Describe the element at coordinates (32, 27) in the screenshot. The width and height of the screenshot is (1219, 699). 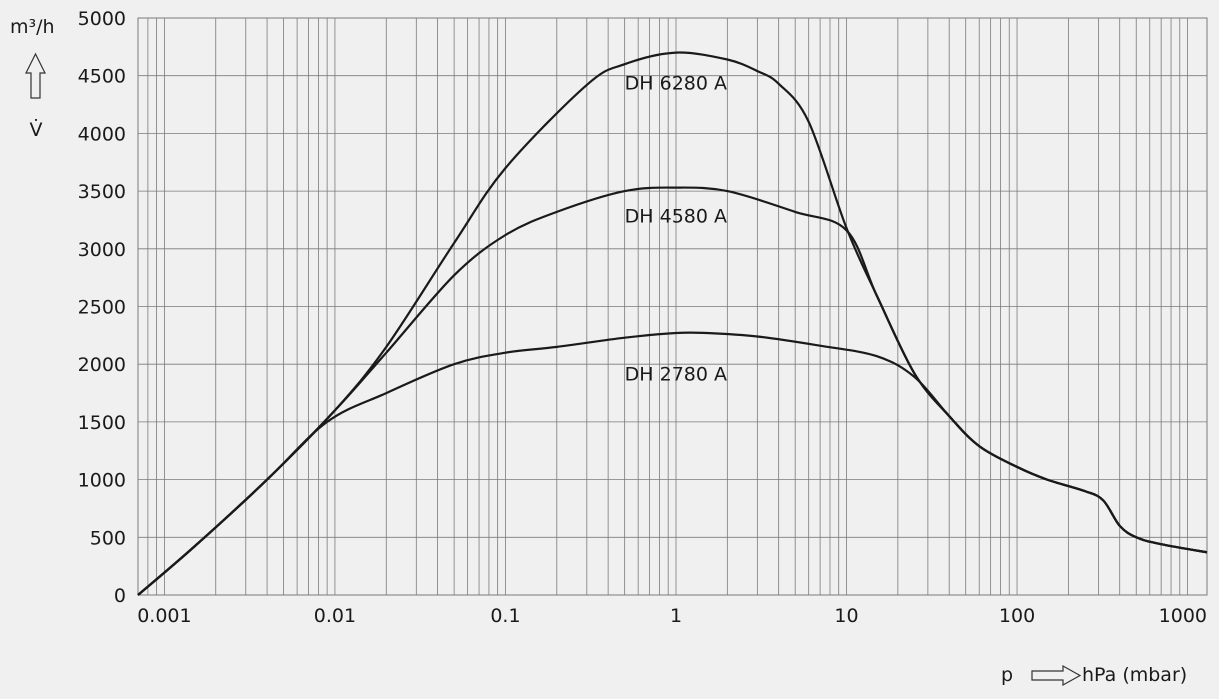
I see `y-axis-unit: m³/h` at that location.